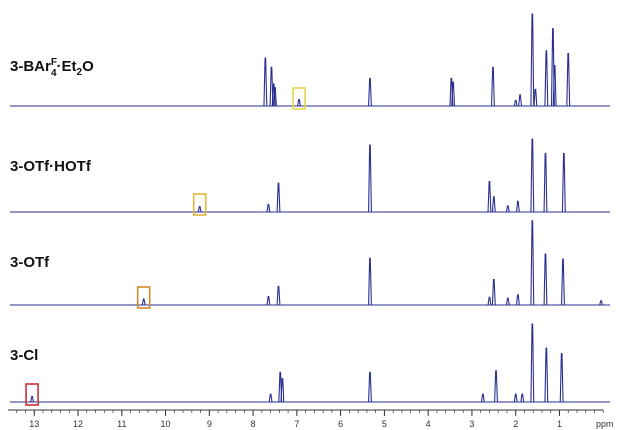 Image resolution: width=619 pixels, height=430 pixels. What do you see at coordinates (24, 355) in the screenshot?
I see `series-label-cl: 3-Cl` at bounding box center [24, 355].